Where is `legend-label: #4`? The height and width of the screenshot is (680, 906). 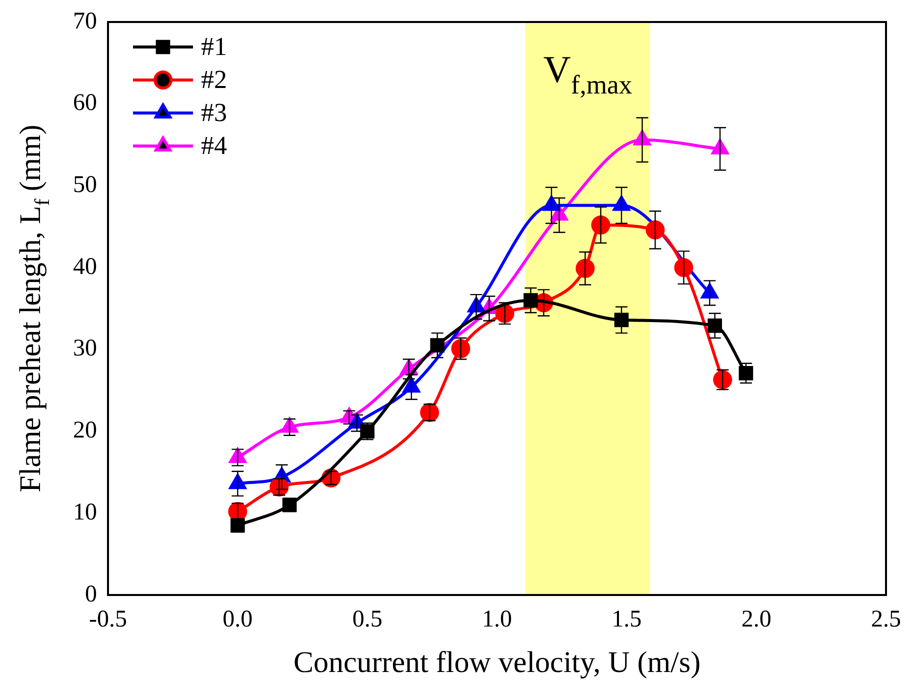
legend-label: #4 is located at coordinates (214, 145).